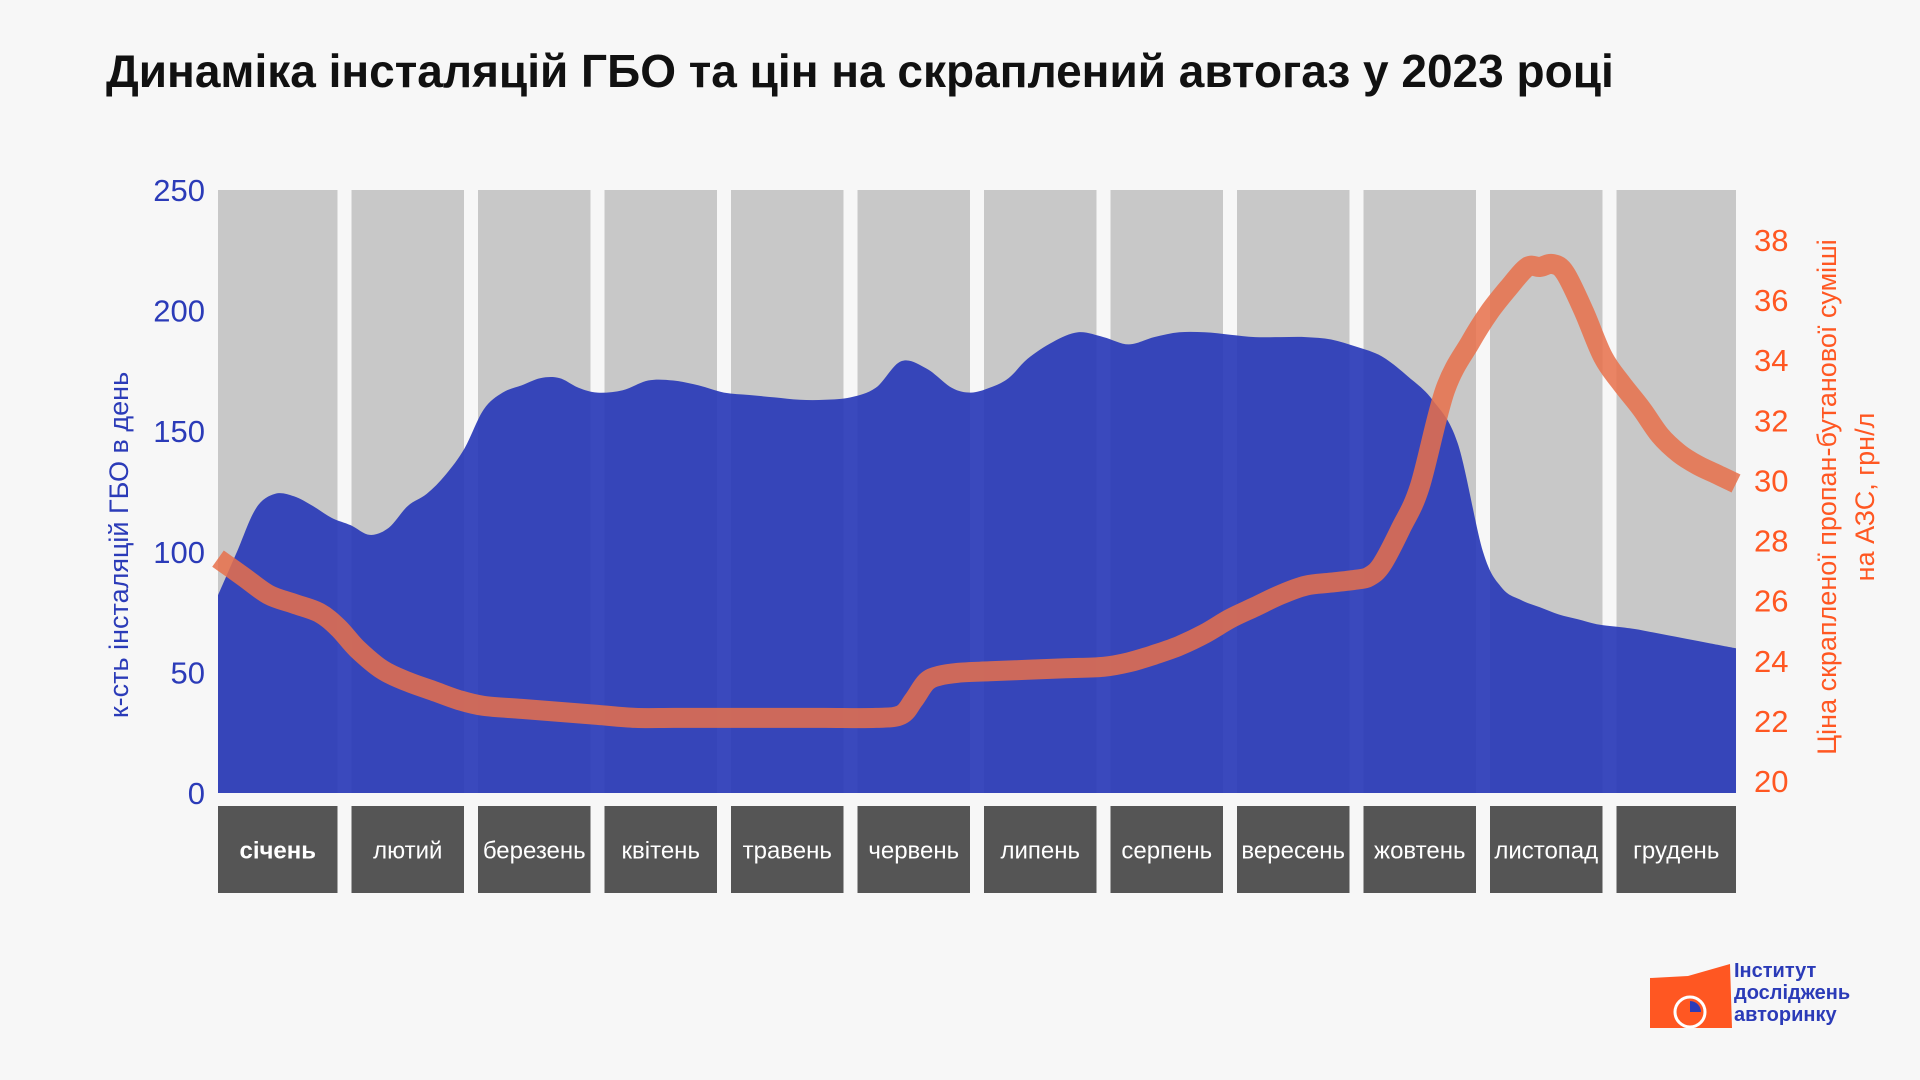 This screenshot has height=1080, width=1920. What do you see at coordinates (1691, 996) in the screenshot?
I see `car-pie-chart-icon` at bounding box center [1691, 996].